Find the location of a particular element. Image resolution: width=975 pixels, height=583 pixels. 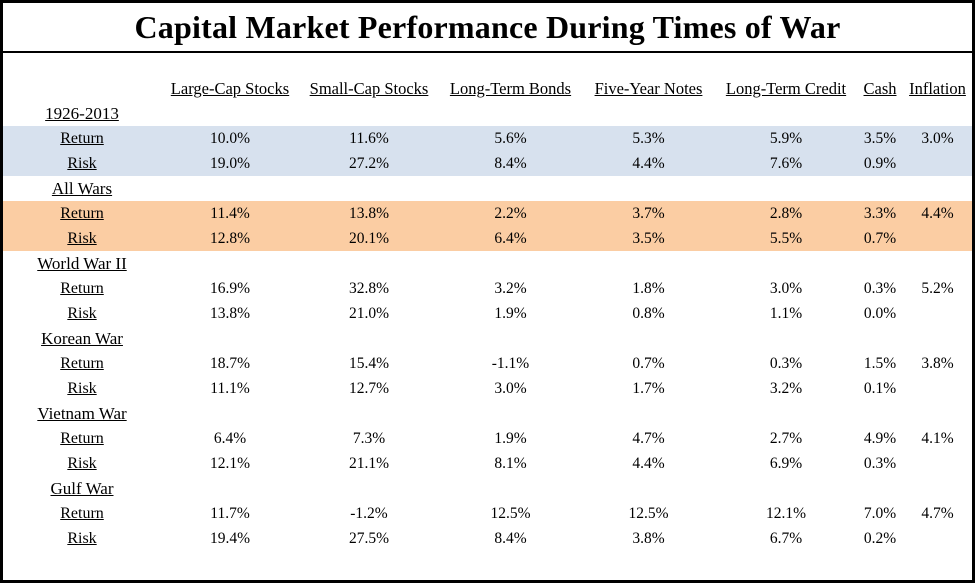

value-cell: 19.0% is located at coordinates (230, 163).